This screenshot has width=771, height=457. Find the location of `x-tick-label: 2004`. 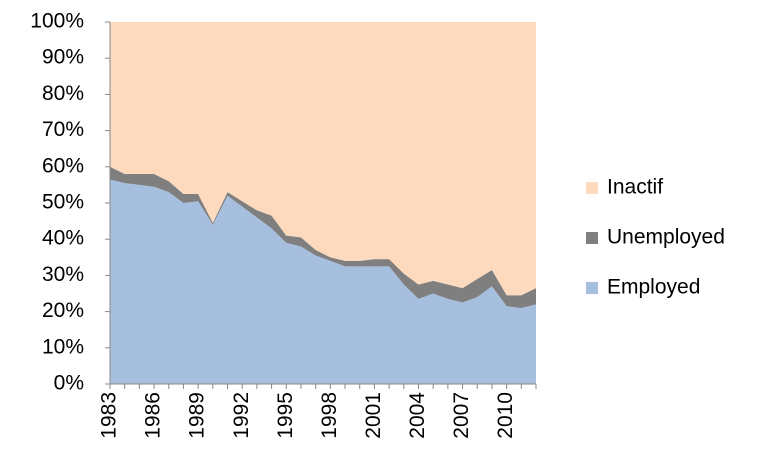

x-tick-label: 2004 is located at coordinates (417, 415).